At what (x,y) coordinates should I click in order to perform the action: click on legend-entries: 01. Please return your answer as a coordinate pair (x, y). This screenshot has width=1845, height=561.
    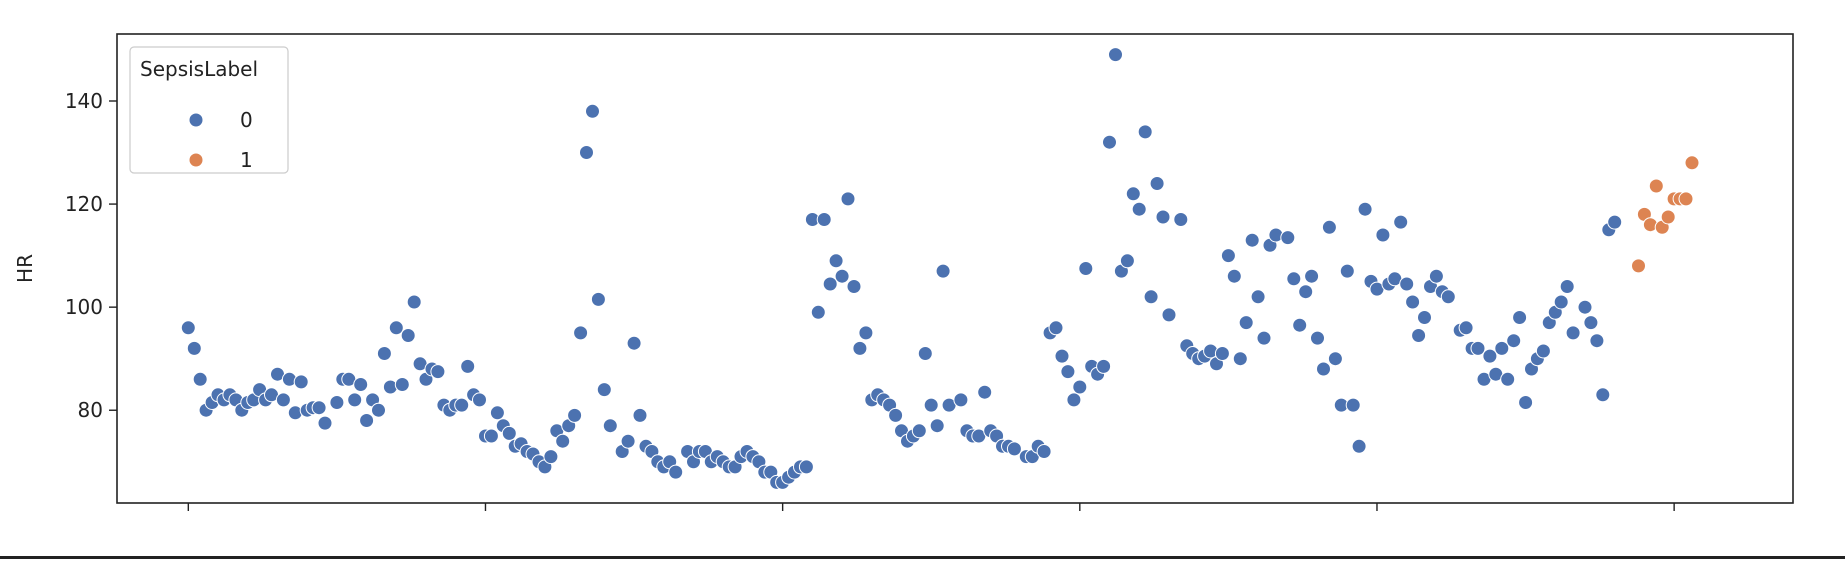
    Looking at the image, I should click on (220, 140).